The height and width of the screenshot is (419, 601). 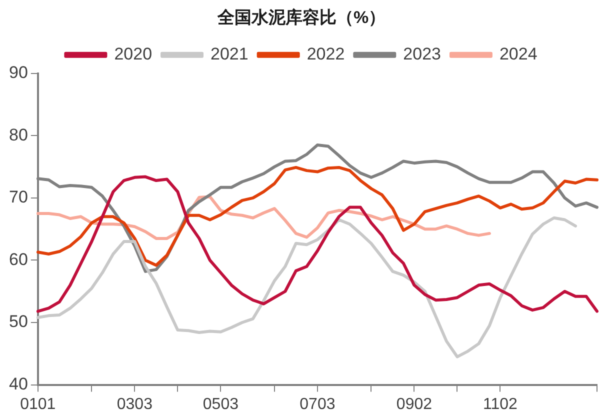 What do you see at coordinates (500, 404) in the screenshot?
I see `x-tick-label: 1102` at bounding box center [500, 404].